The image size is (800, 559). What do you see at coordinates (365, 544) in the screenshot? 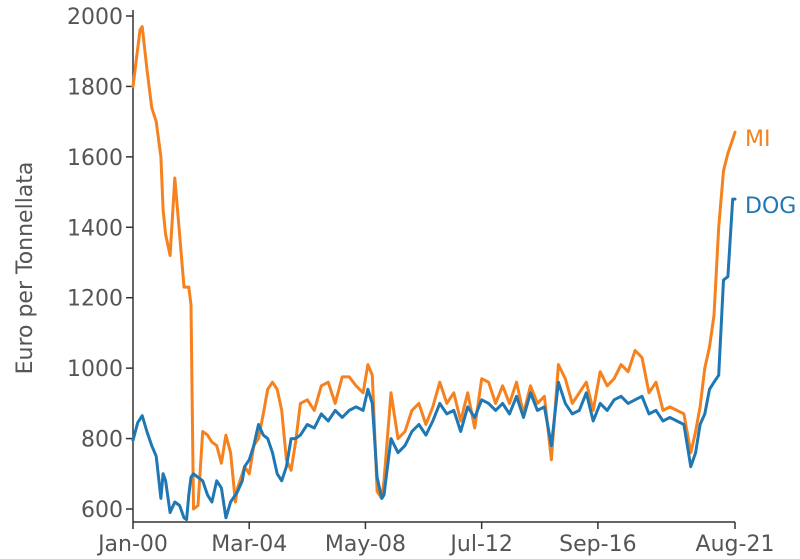
I see `x-tick-label: May-08` at bounding box center [365, 544].